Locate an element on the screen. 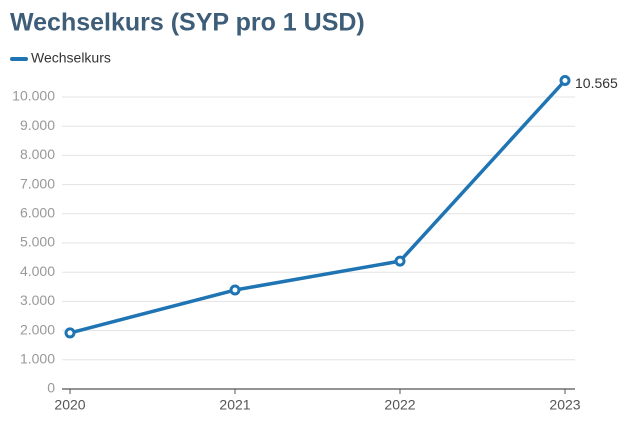 The height and width of the screenshot is (423, 640). x-tick-label: 2023 is located at coordinates (564, 405).